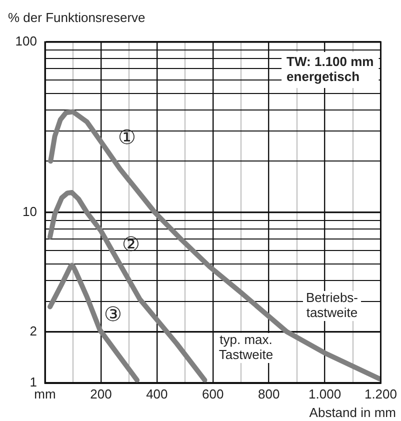 This screenshot has width=401, height=421. Describe the element at coordinates (113, 314) in the screenshot. I see `annotation: ③` at that location.